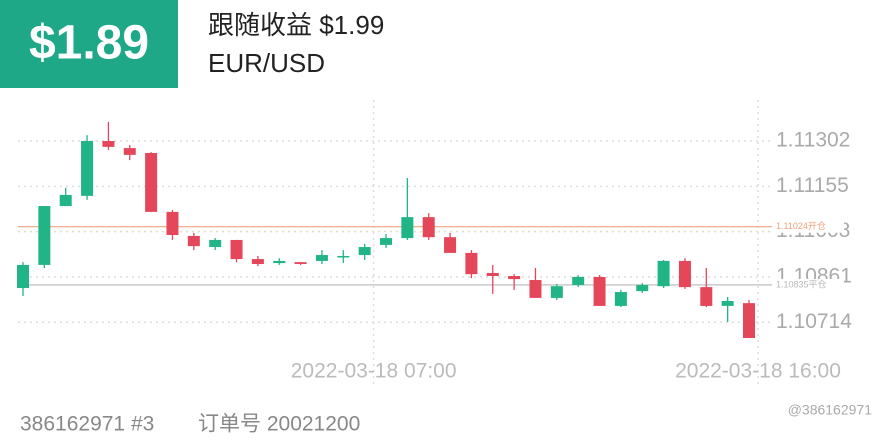 Image resolution: width=880 pixels, height=445 pixels. What do you see at coordinates (812, 185) in the screenshot?
I see `y-tick-label: 1.11155` at bounding box center [812, 185].